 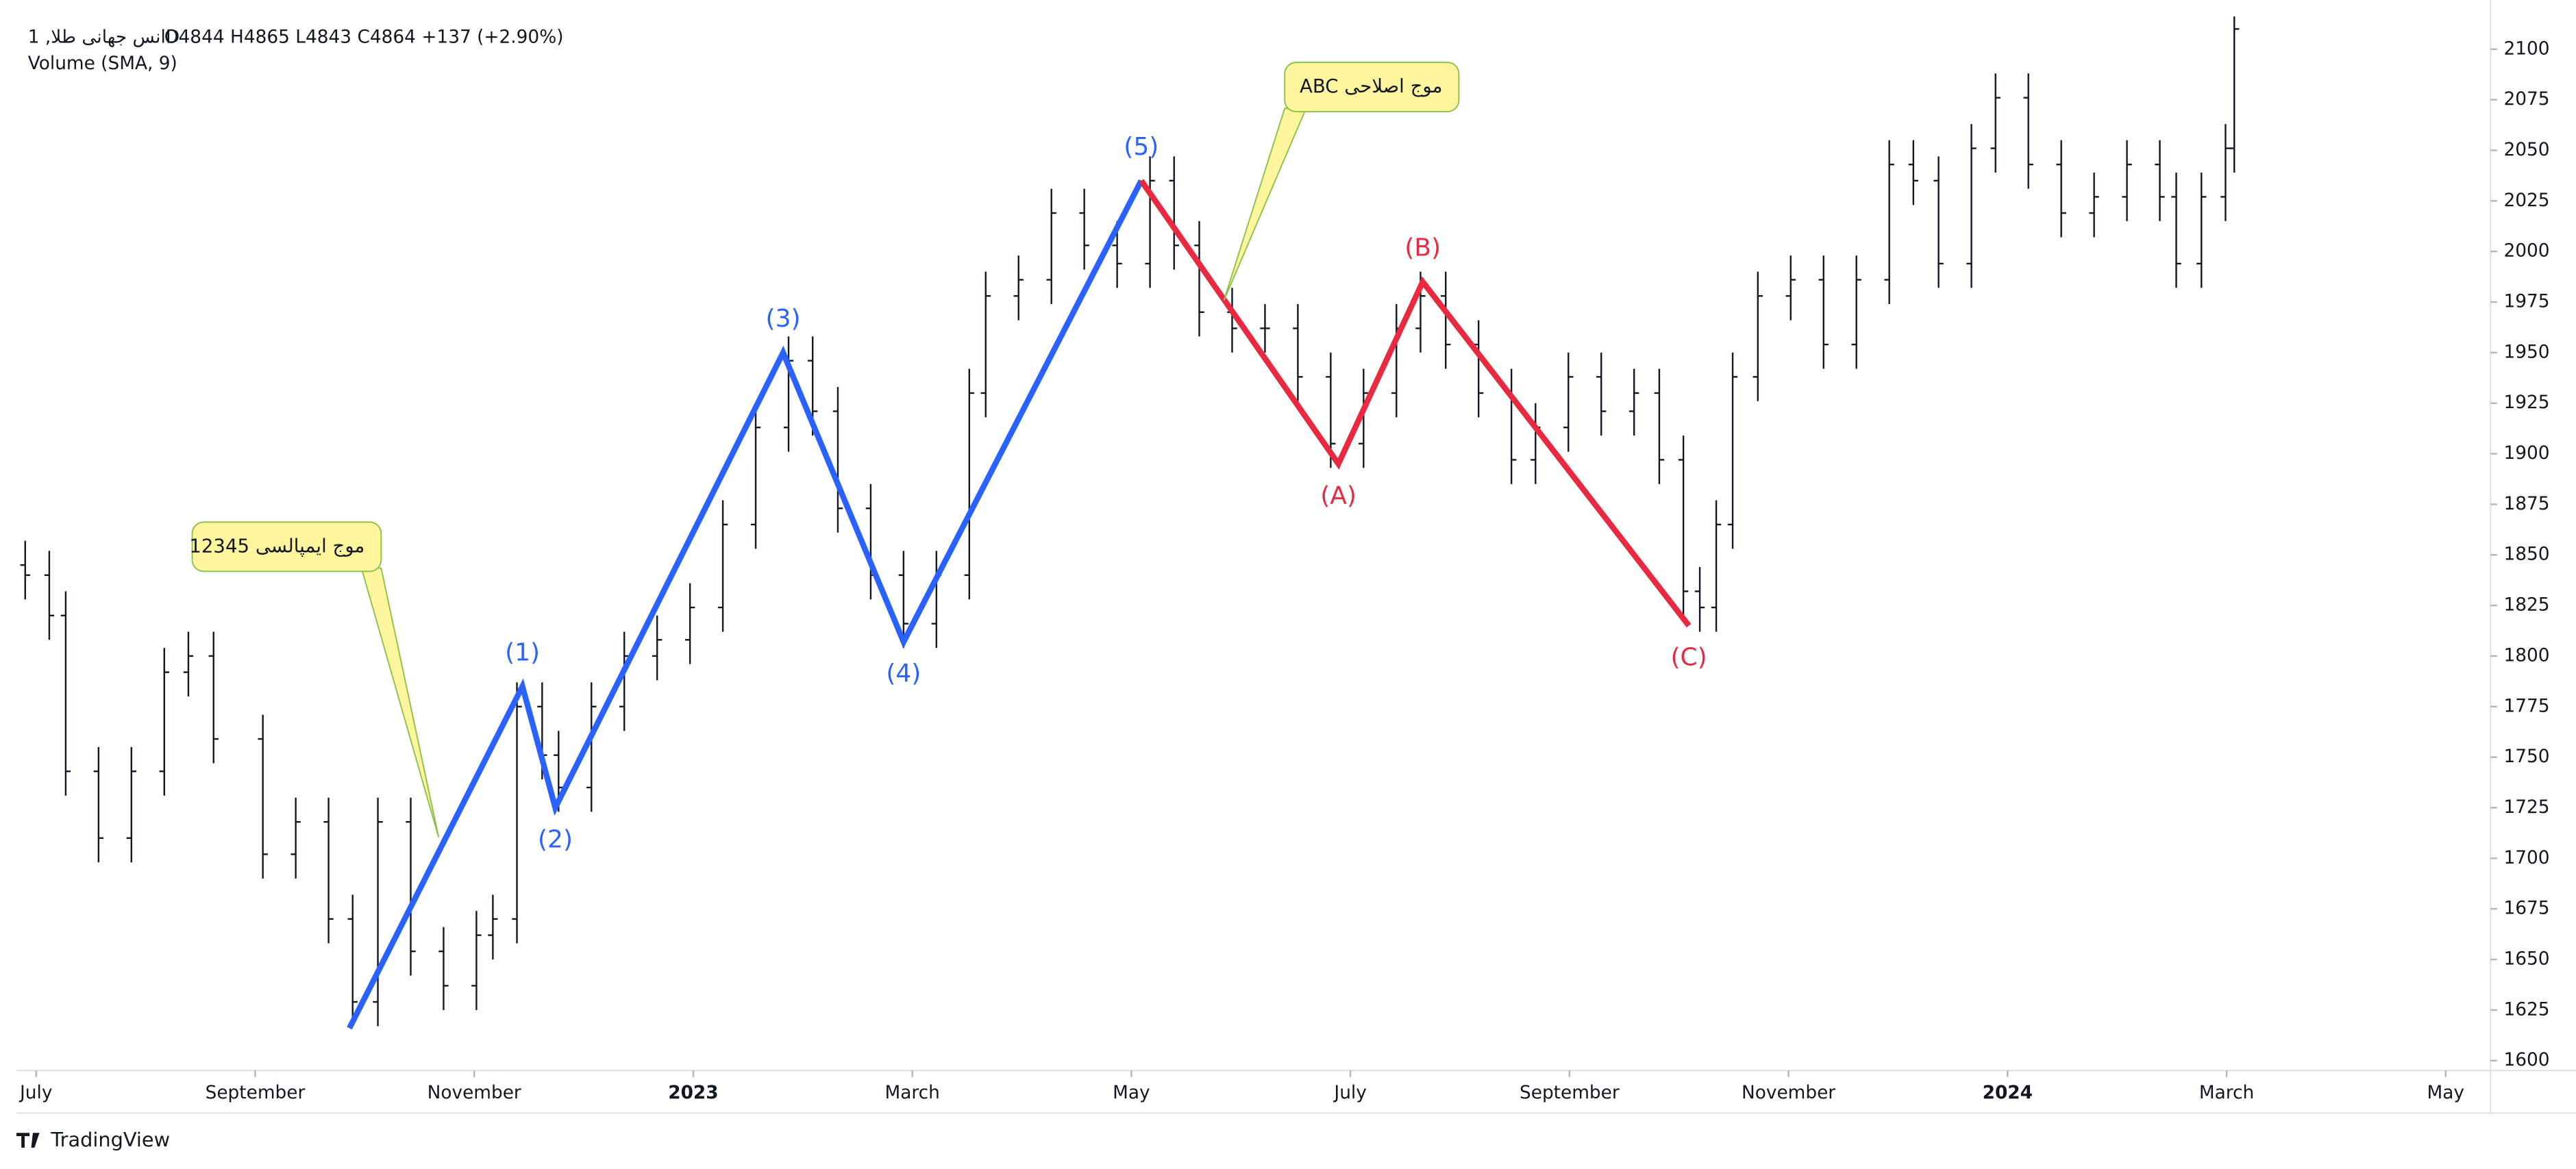 I want to click on indicator: Volume (SMA, 9), so click(x=102, y=64).